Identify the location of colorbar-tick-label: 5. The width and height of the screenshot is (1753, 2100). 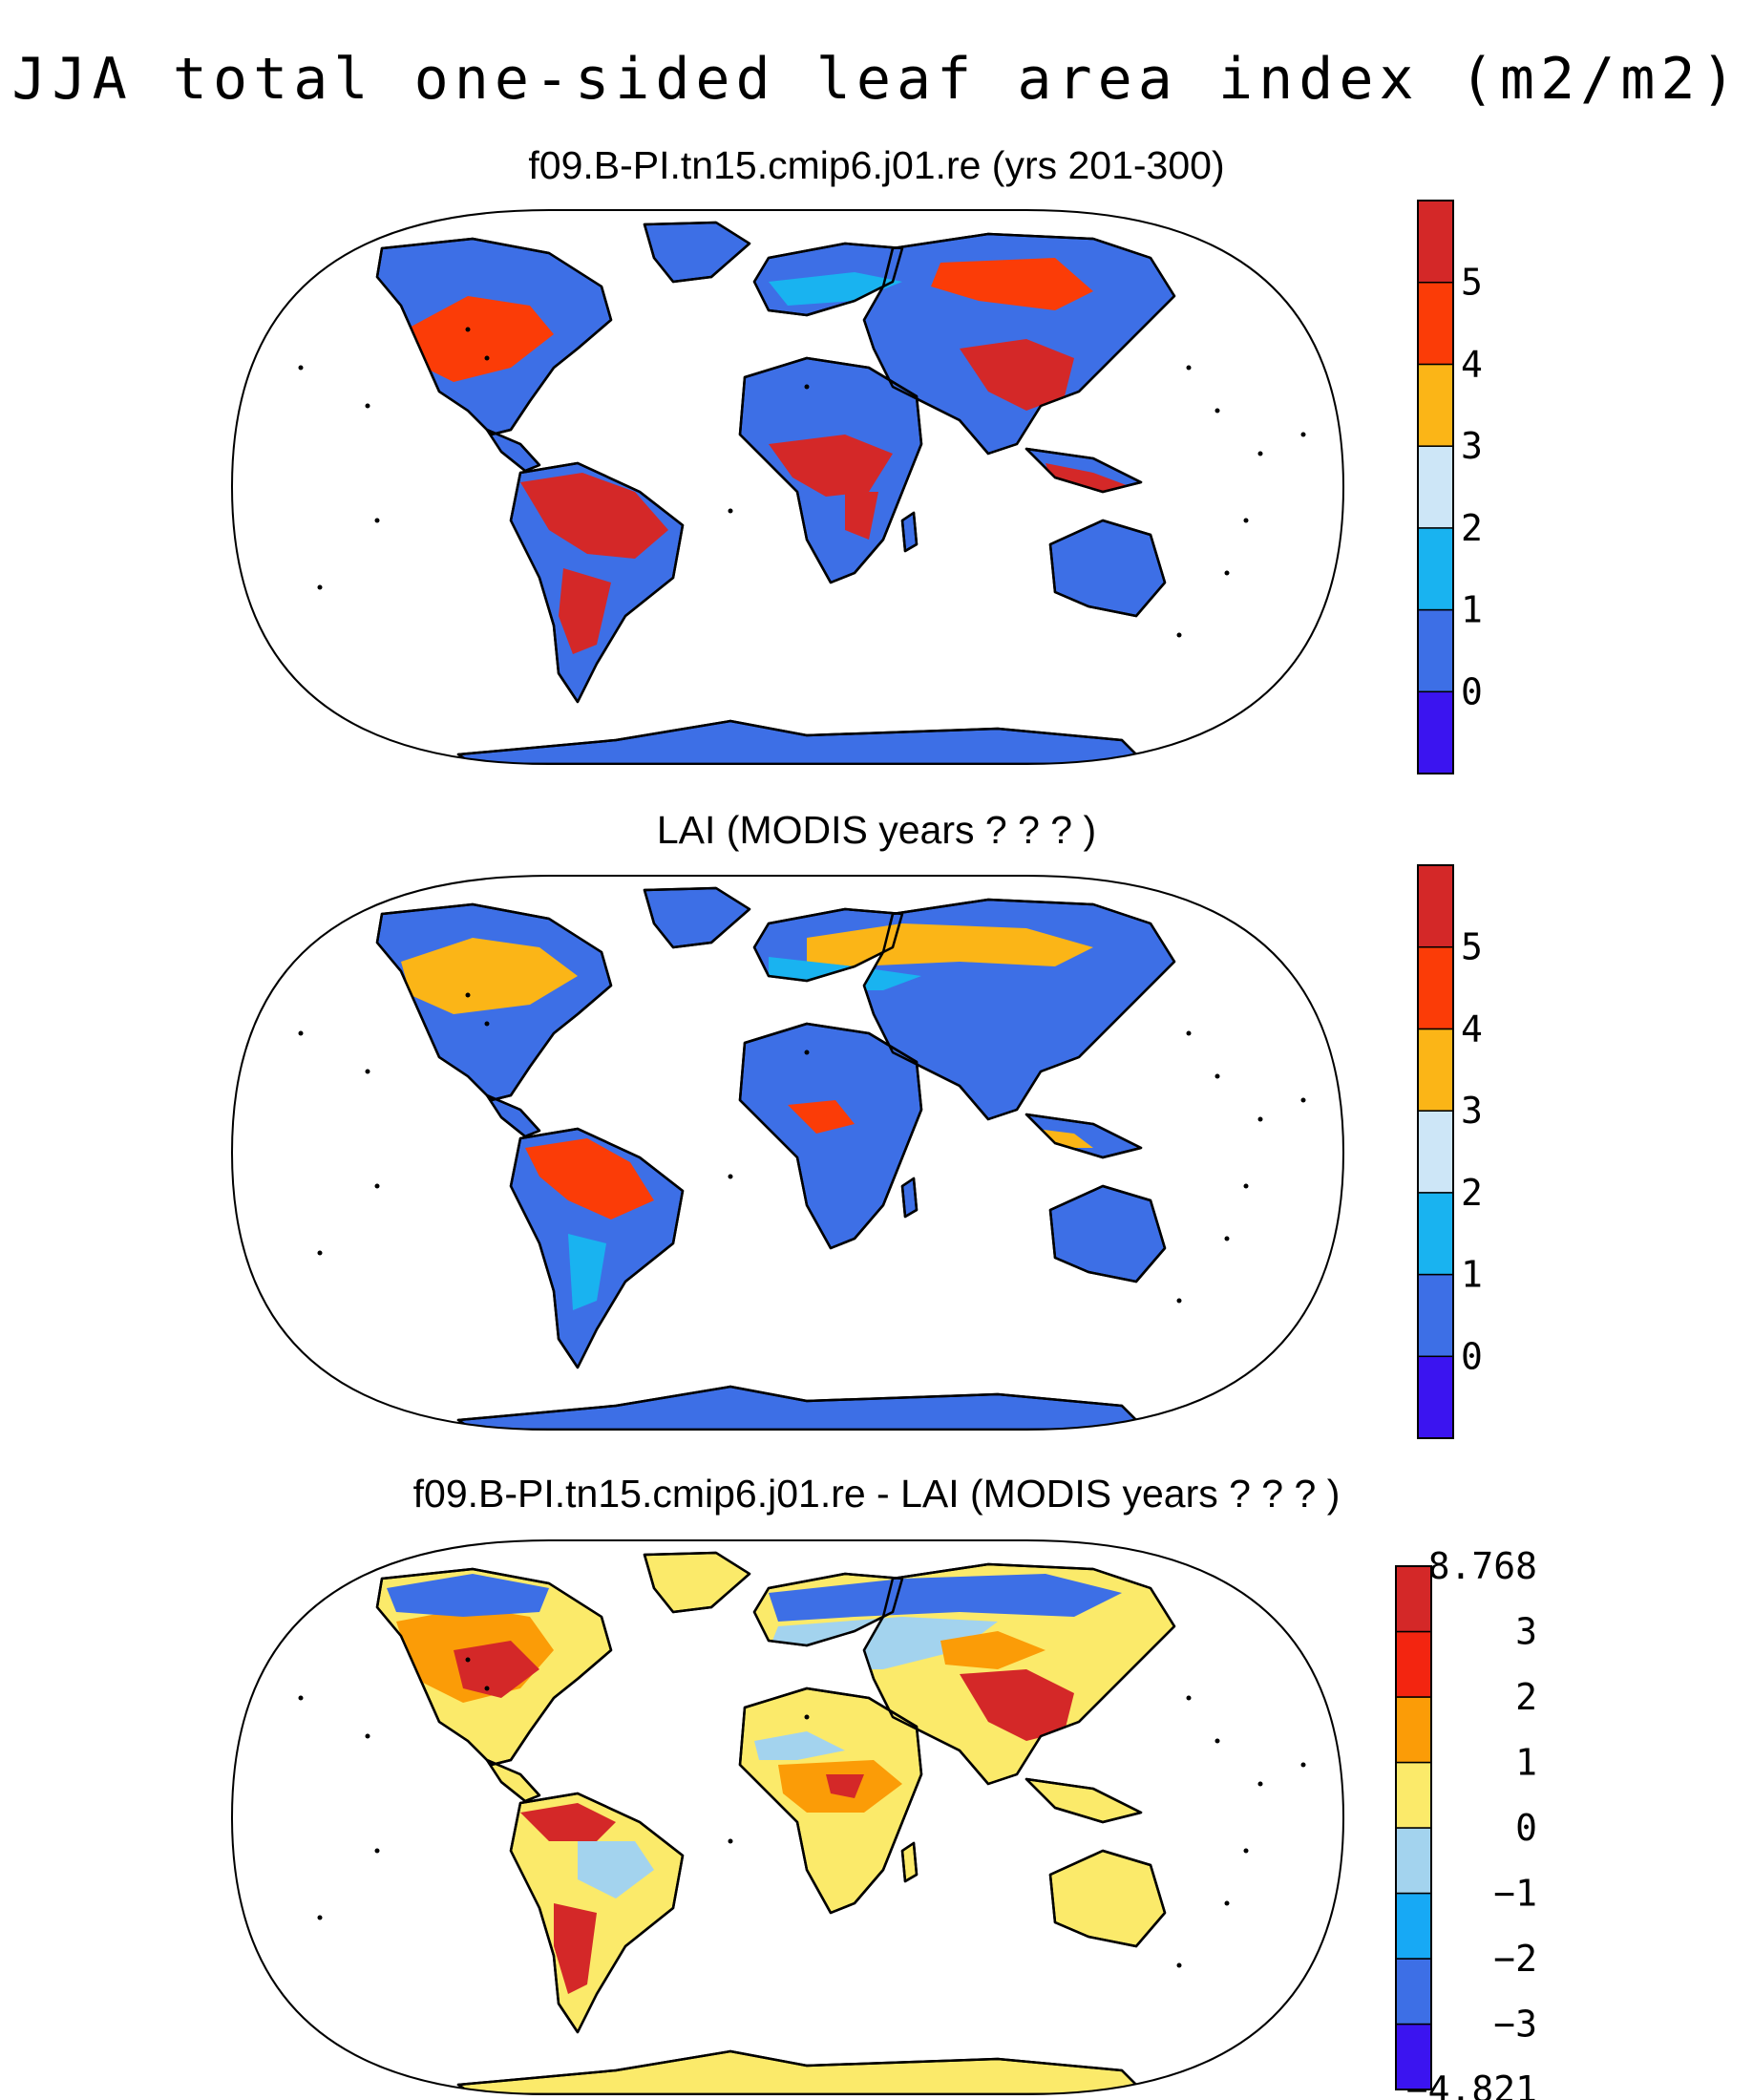
(1472, 947).